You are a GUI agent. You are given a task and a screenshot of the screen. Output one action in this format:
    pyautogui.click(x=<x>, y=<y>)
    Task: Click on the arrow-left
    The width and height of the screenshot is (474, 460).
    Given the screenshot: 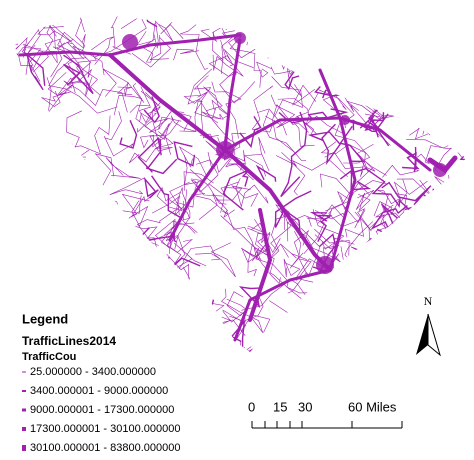 What is the action you would take?
    pyautogui.click(x=422, y=334)
    